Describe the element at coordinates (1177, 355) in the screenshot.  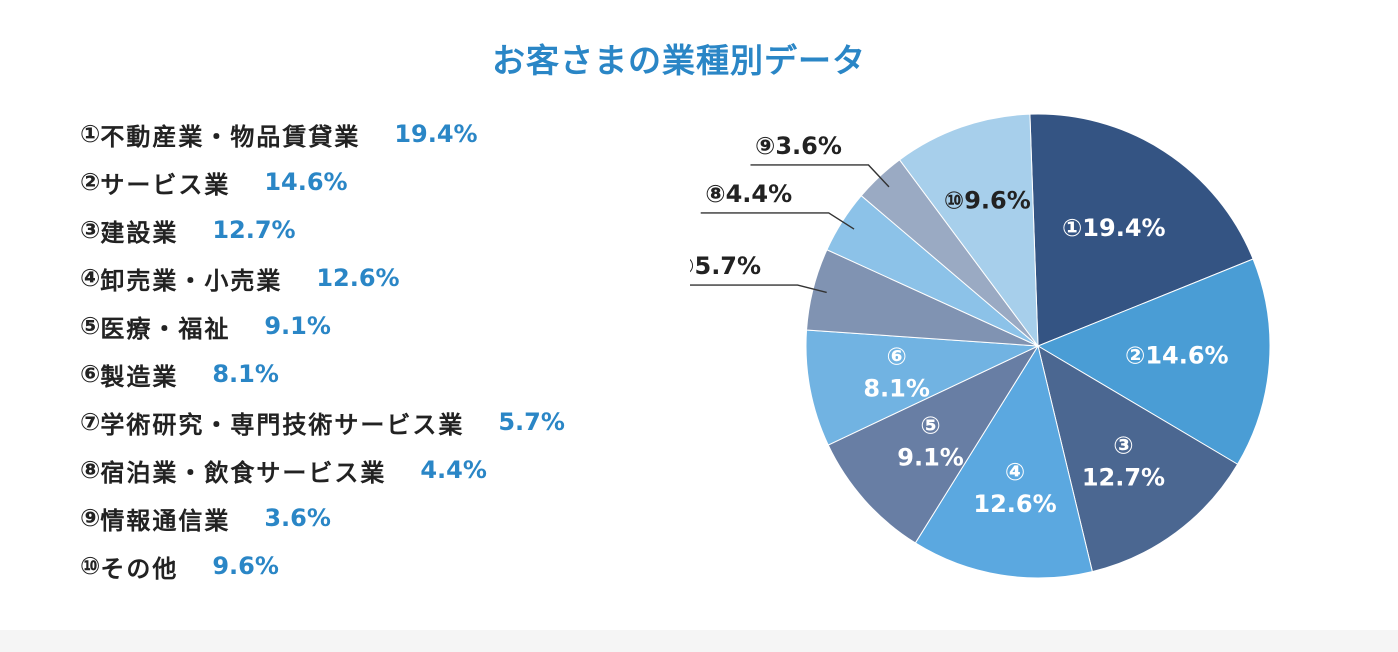
I see `slice-label: ②14.6%` at that location.